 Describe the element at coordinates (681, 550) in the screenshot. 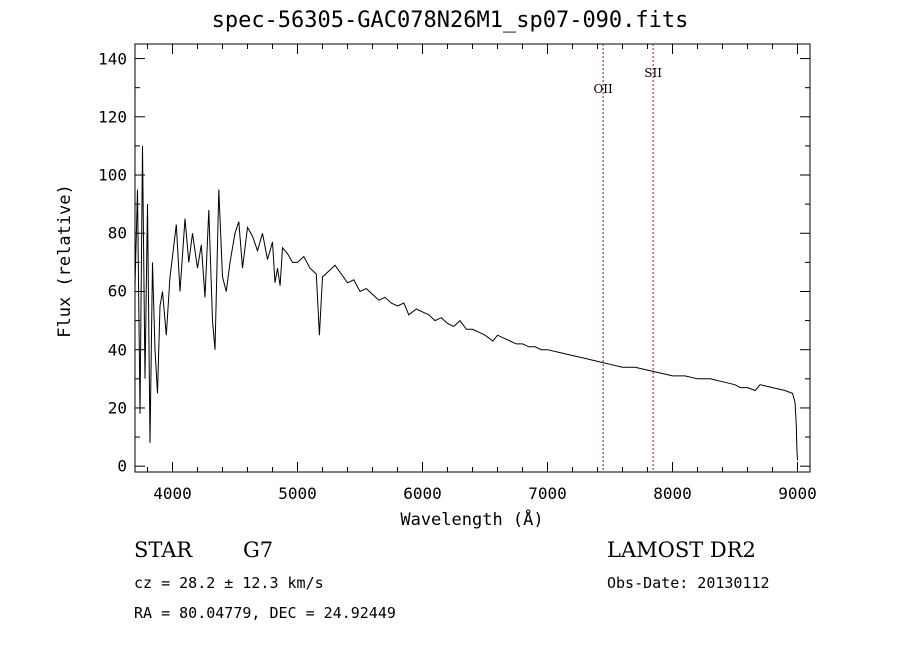

I see `survey-name: LAMOST DR2` at that location.